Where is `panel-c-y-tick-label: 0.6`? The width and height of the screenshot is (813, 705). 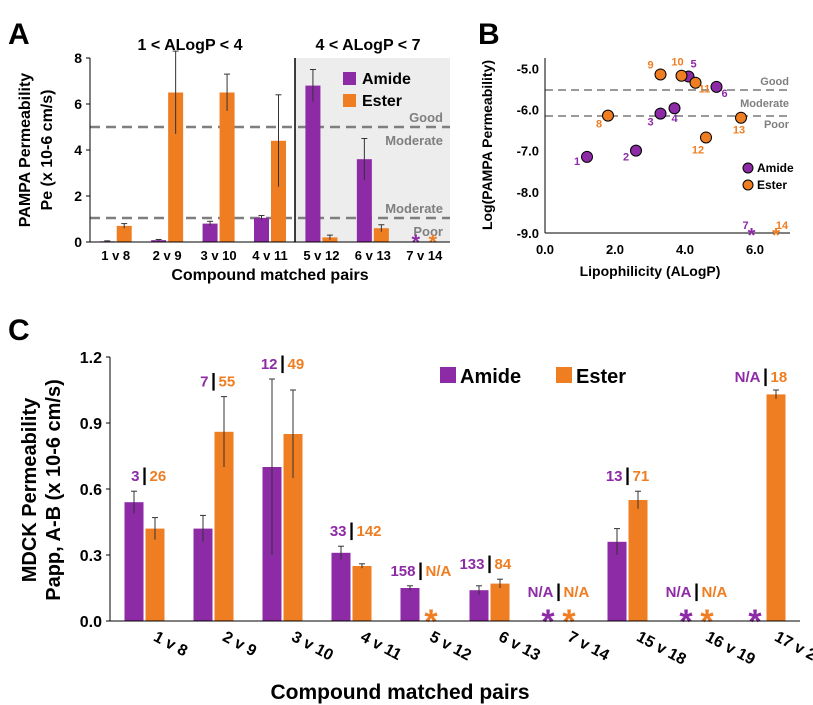 panel-c-y-tick-label: 0.6 is located at coordinates (91, 490).